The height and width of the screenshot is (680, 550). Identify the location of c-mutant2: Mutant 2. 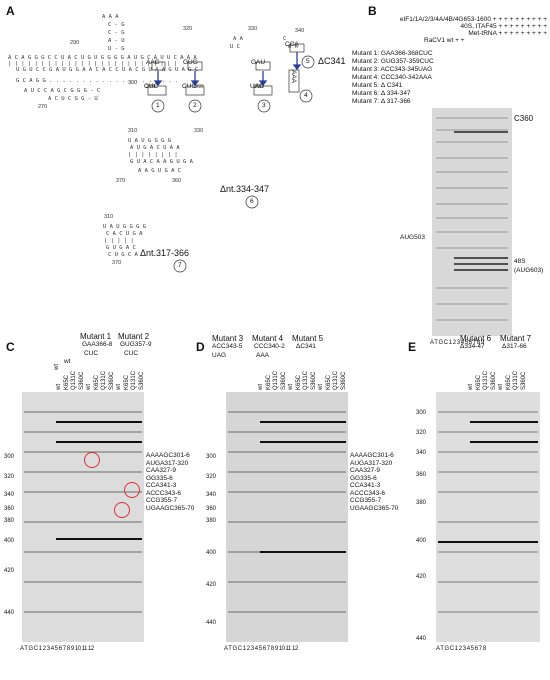
(134, 336).